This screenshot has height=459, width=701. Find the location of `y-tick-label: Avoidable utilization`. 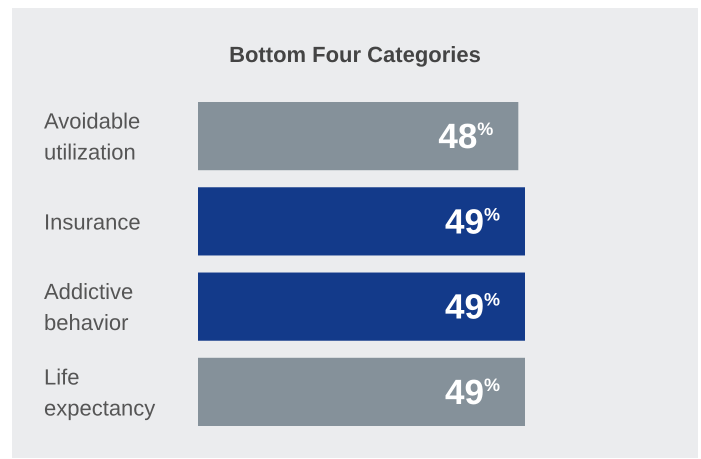

y-tick-label: Avoidable utilization is located at coordinates (92, 136).